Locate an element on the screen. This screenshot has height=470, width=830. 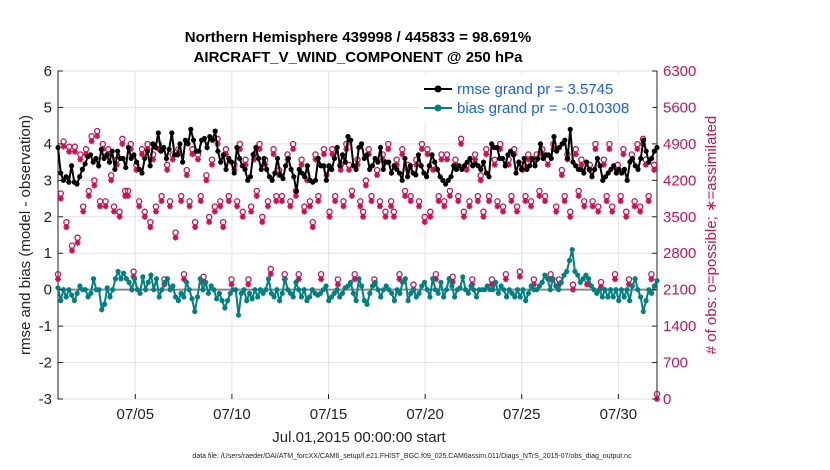
y-axis-left-ticks: -3 -2 -1 0 1 2 3 4 5 6 is located at coordinates (51, 235).